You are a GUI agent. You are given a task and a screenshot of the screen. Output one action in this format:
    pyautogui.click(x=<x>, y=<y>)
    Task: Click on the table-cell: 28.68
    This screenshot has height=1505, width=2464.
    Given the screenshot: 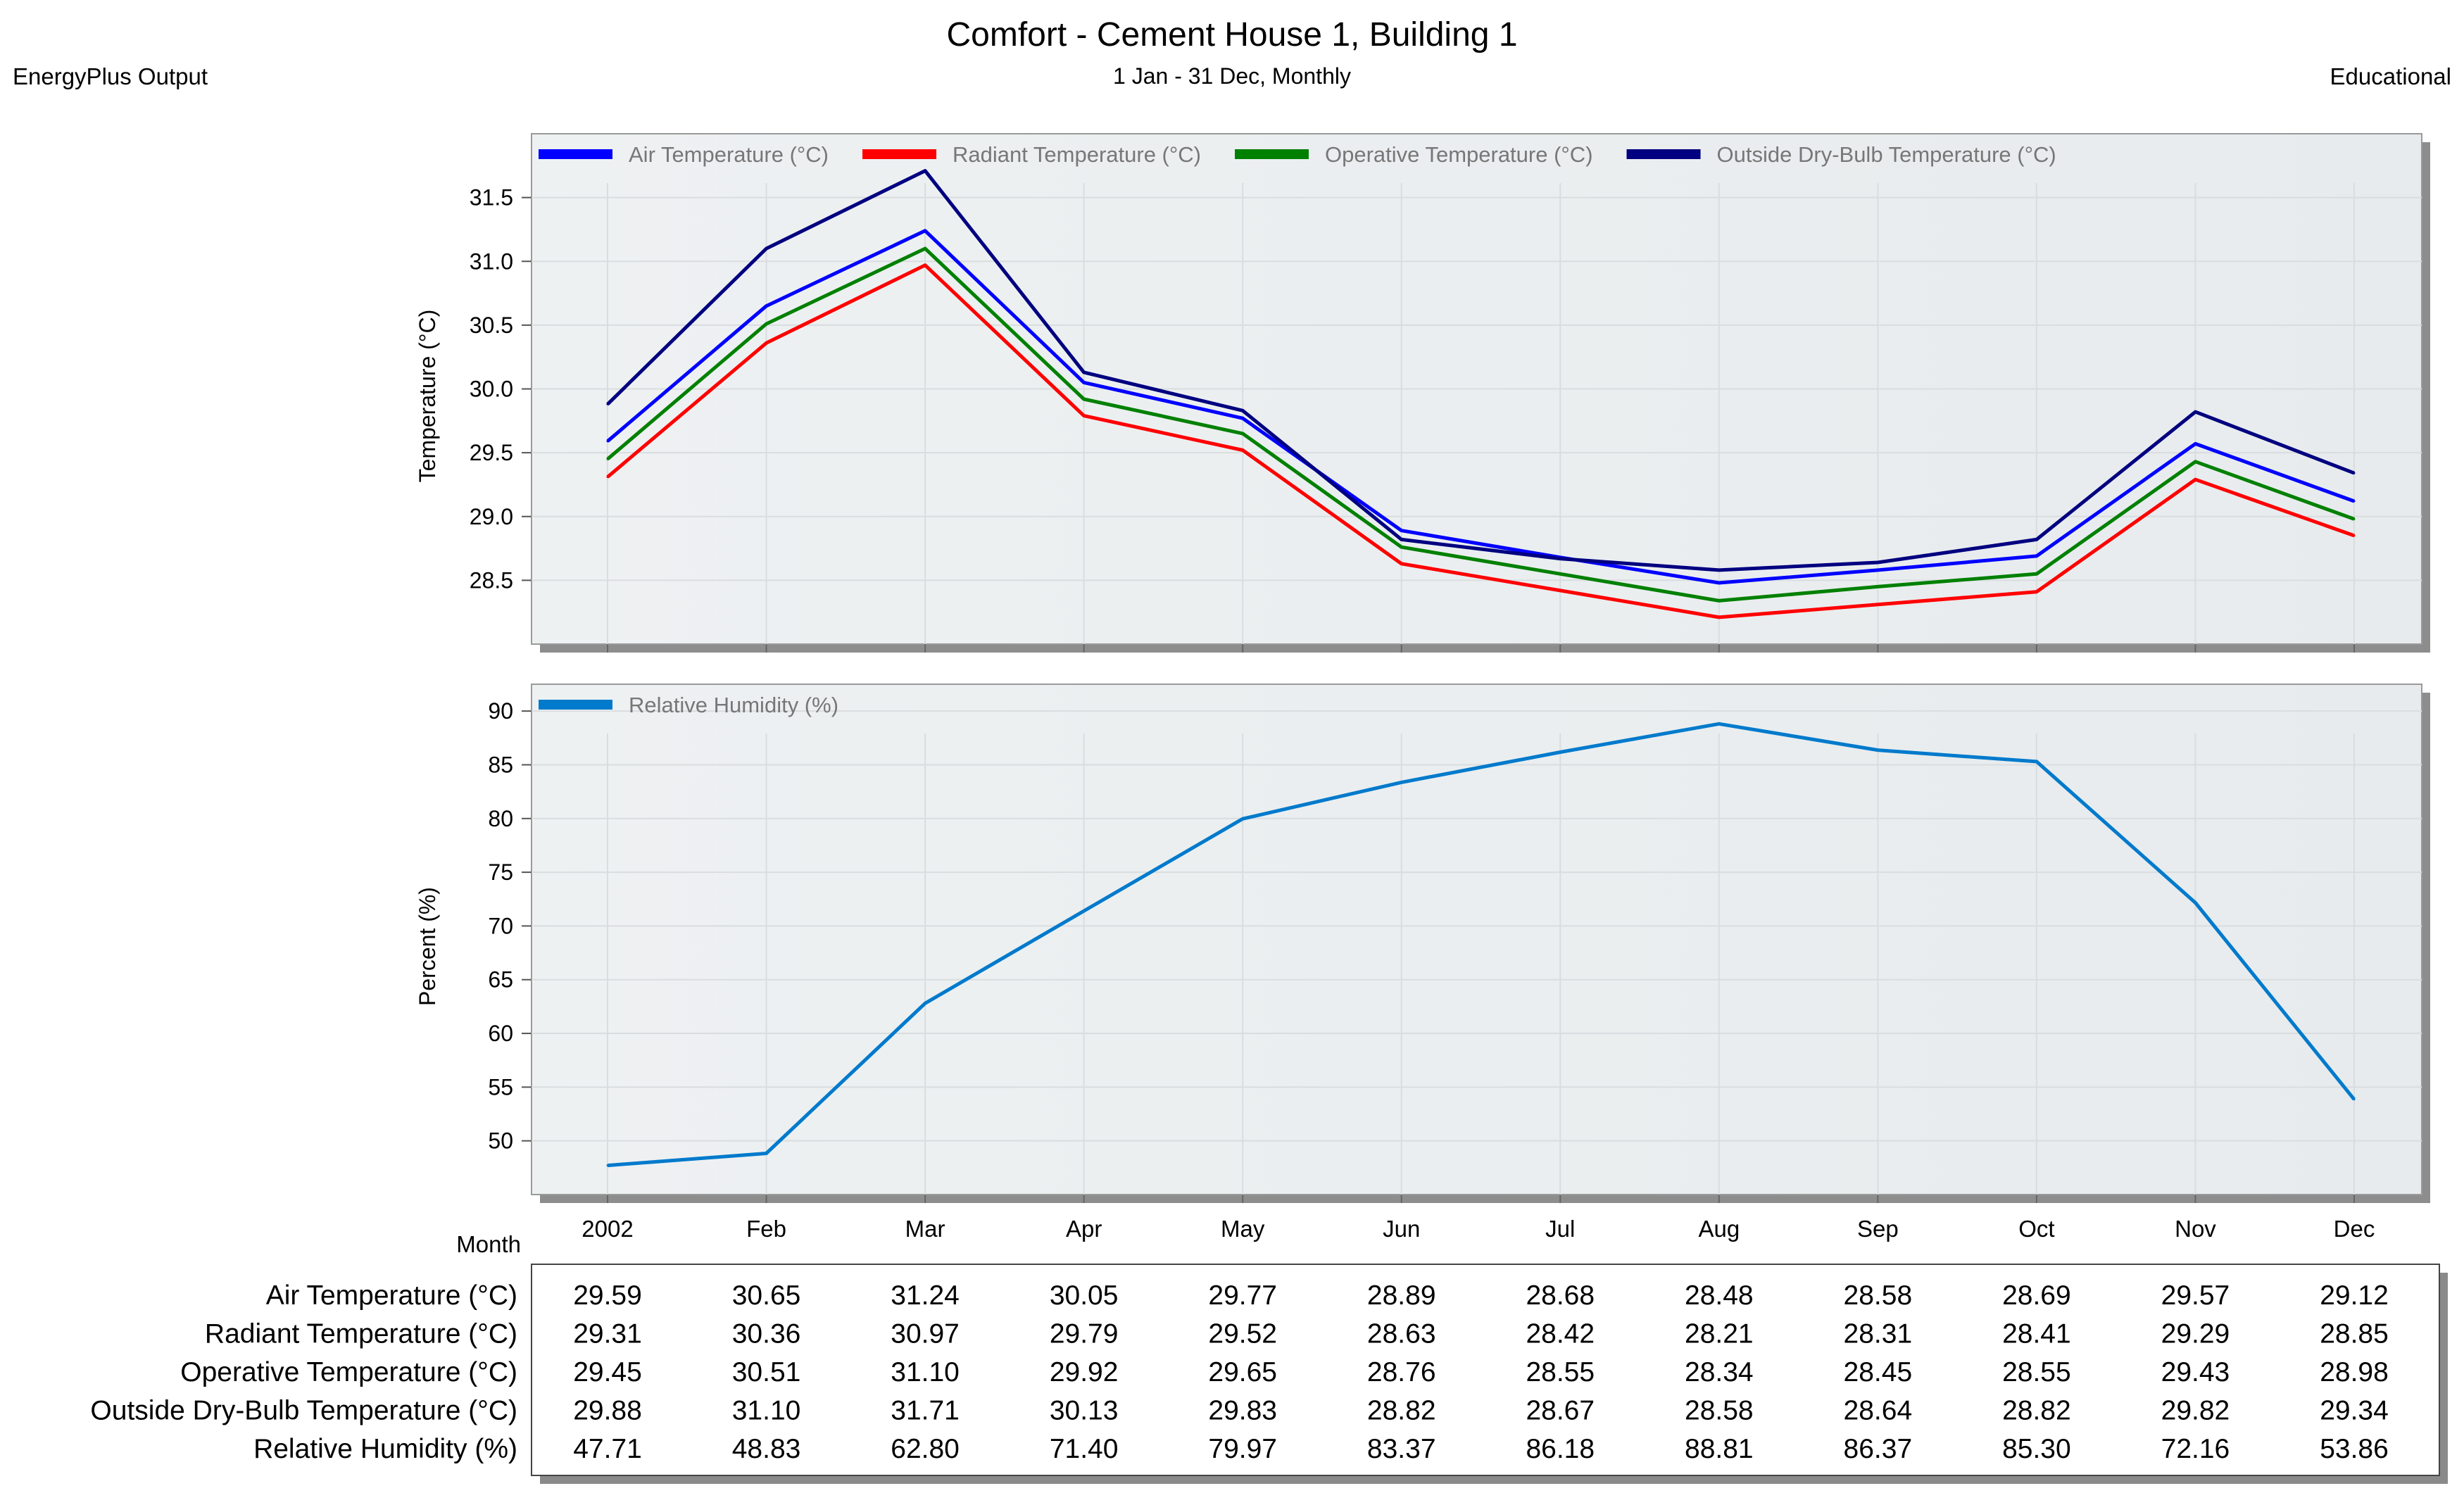 What is the action you would take?
    pyautogui.click(x=1560, y=1295)
    